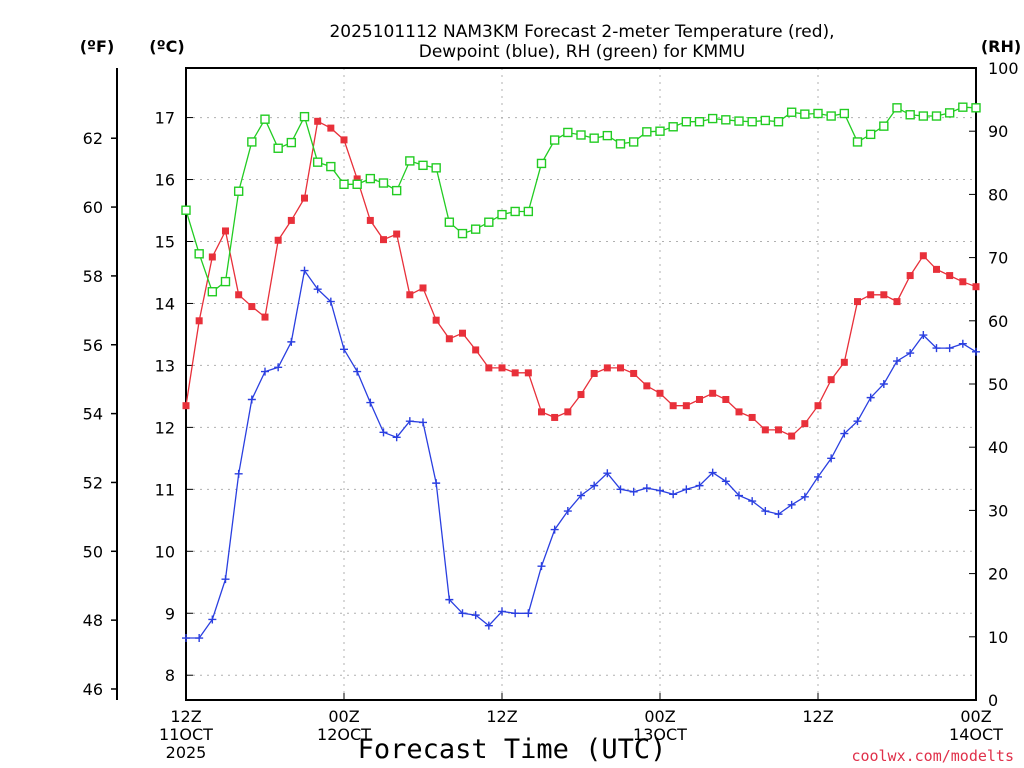 This screenshot has height=768, width=1024. What do you see at coordinates (165, 241) in the screenshot?
I see `celsius-tick-label: 15` at bounding box center [165, 241].